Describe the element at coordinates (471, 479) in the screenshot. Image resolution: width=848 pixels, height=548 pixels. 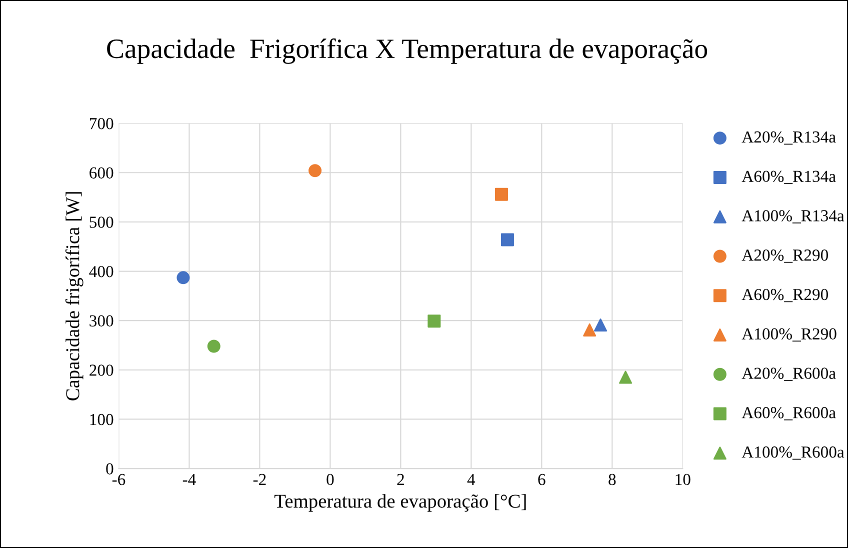
I see `x-tick-label: 4` at that location.